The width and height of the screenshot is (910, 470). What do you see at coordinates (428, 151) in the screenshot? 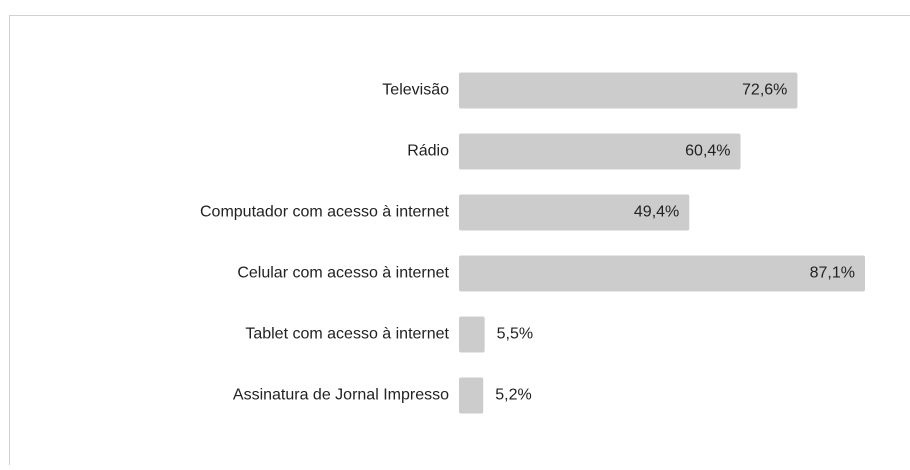
I see `category-label: Rádio` at bounding box center [428, 151].